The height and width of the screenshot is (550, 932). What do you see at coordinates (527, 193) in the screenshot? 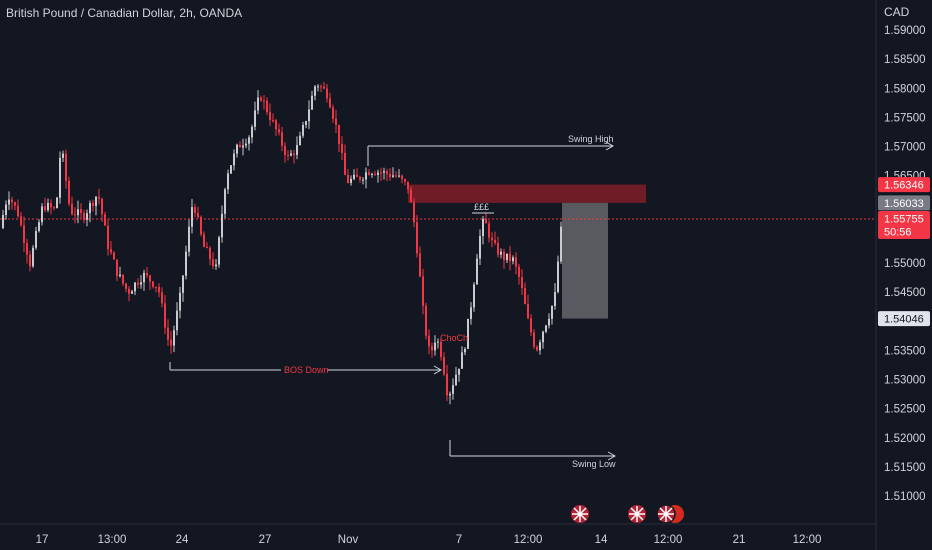
I see `supply-zone` at bounding box center [527, 193].